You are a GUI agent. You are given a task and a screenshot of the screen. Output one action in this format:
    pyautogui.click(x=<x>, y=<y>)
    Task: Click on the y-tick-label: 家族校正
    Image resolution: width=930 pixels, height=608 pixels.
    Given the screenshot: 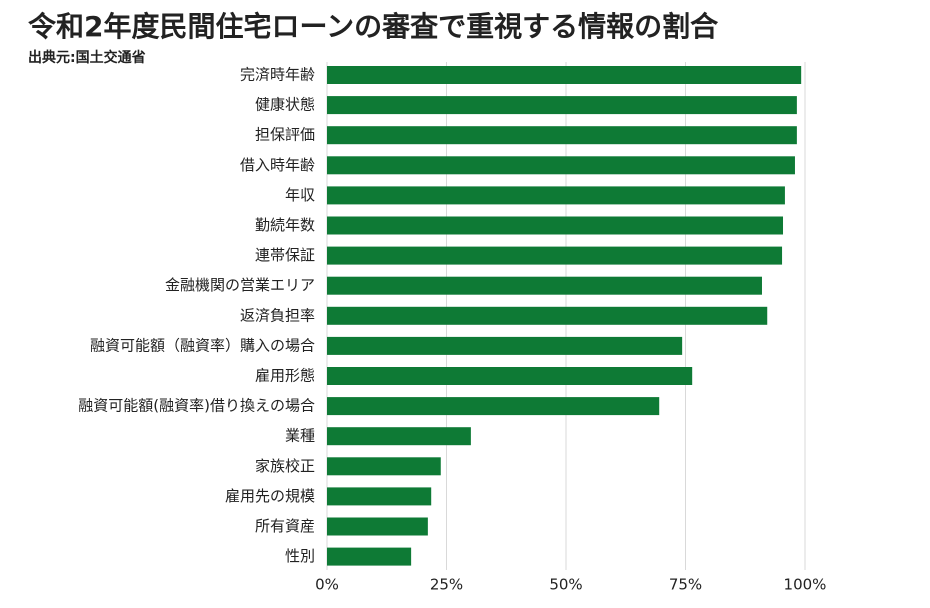 What is the action you would take?
    pyautogui.click(x=285, y=466)
    